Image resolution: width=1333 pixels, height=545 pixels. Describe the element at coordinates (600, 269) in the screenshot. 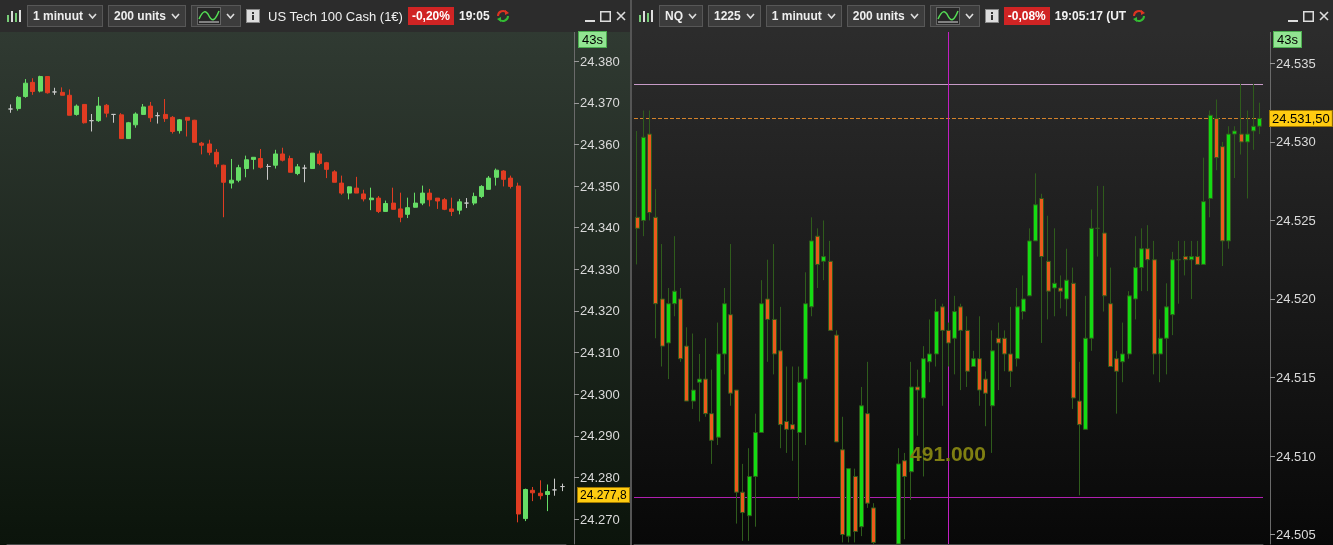

I see `y-tick-label: 24.330` at that location.